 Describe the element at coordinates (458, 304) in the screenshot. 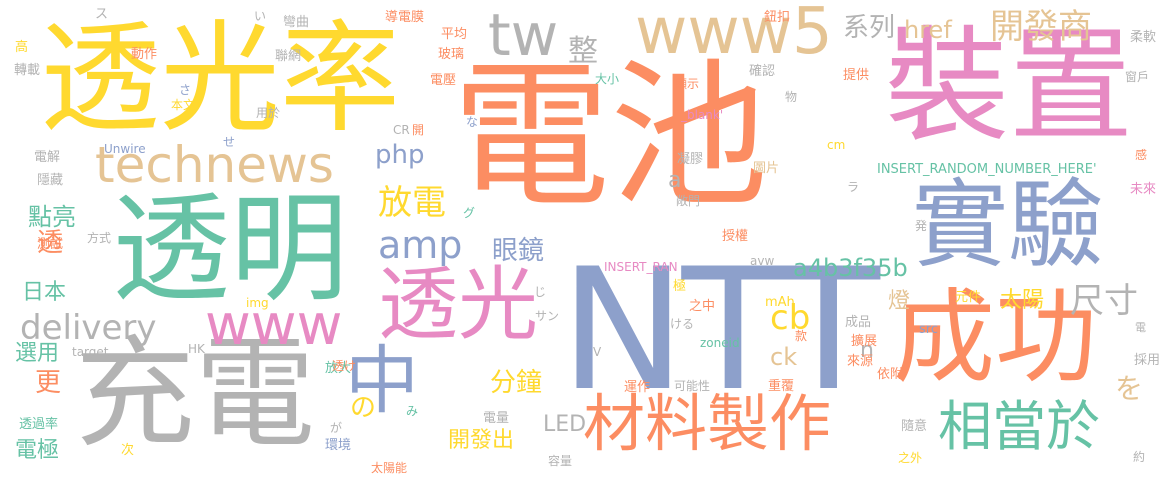

I see `word-medium-1: 透光` at that location.